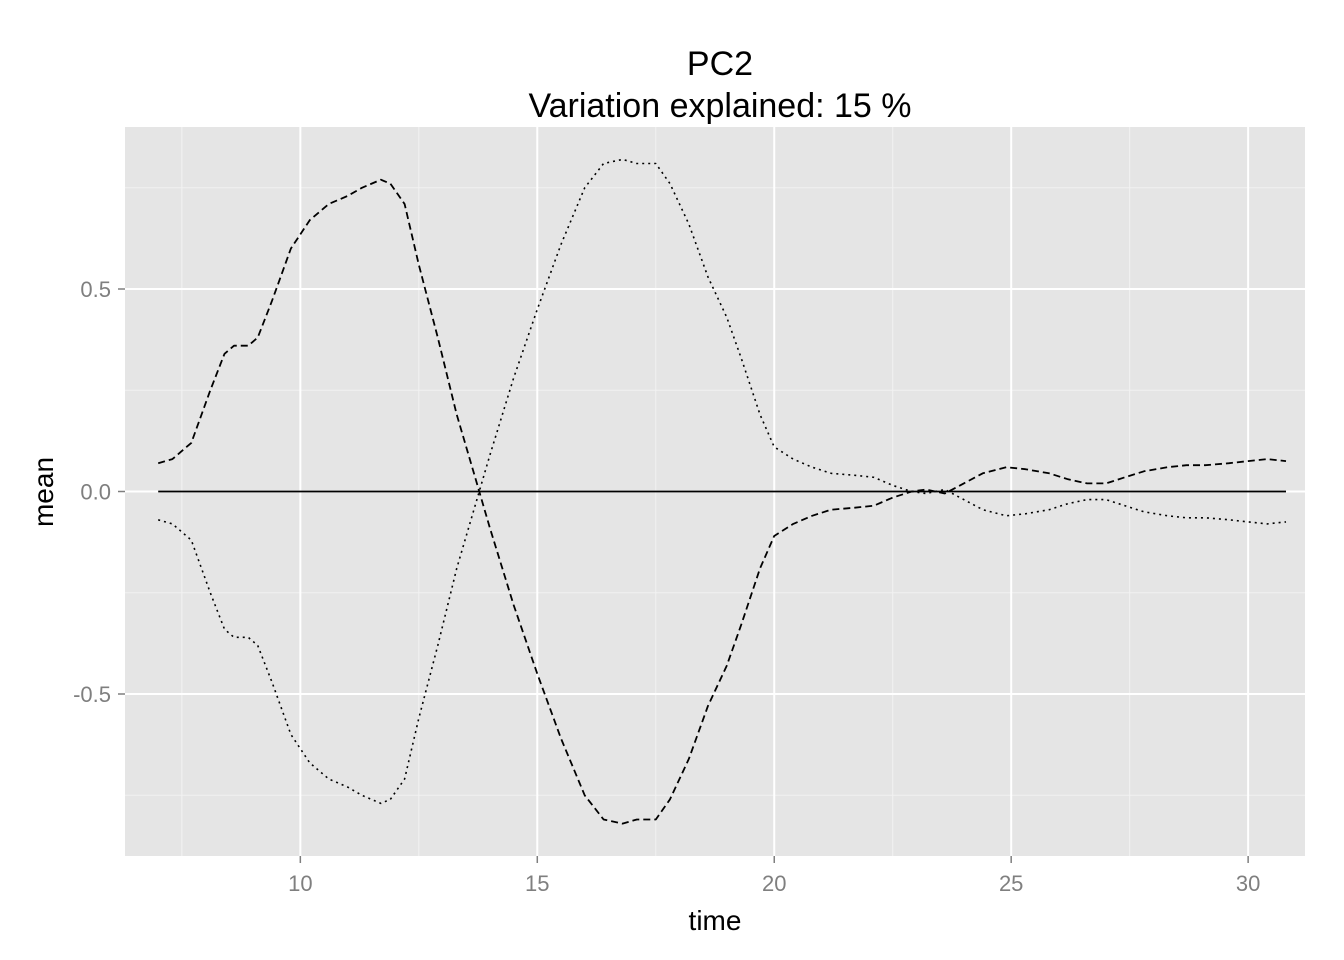 The width and height of the screenshot is (1344, 960). Describe the element at coordinates (715, 920) in the screenshot. I see `x-axis-title: time` at that location.